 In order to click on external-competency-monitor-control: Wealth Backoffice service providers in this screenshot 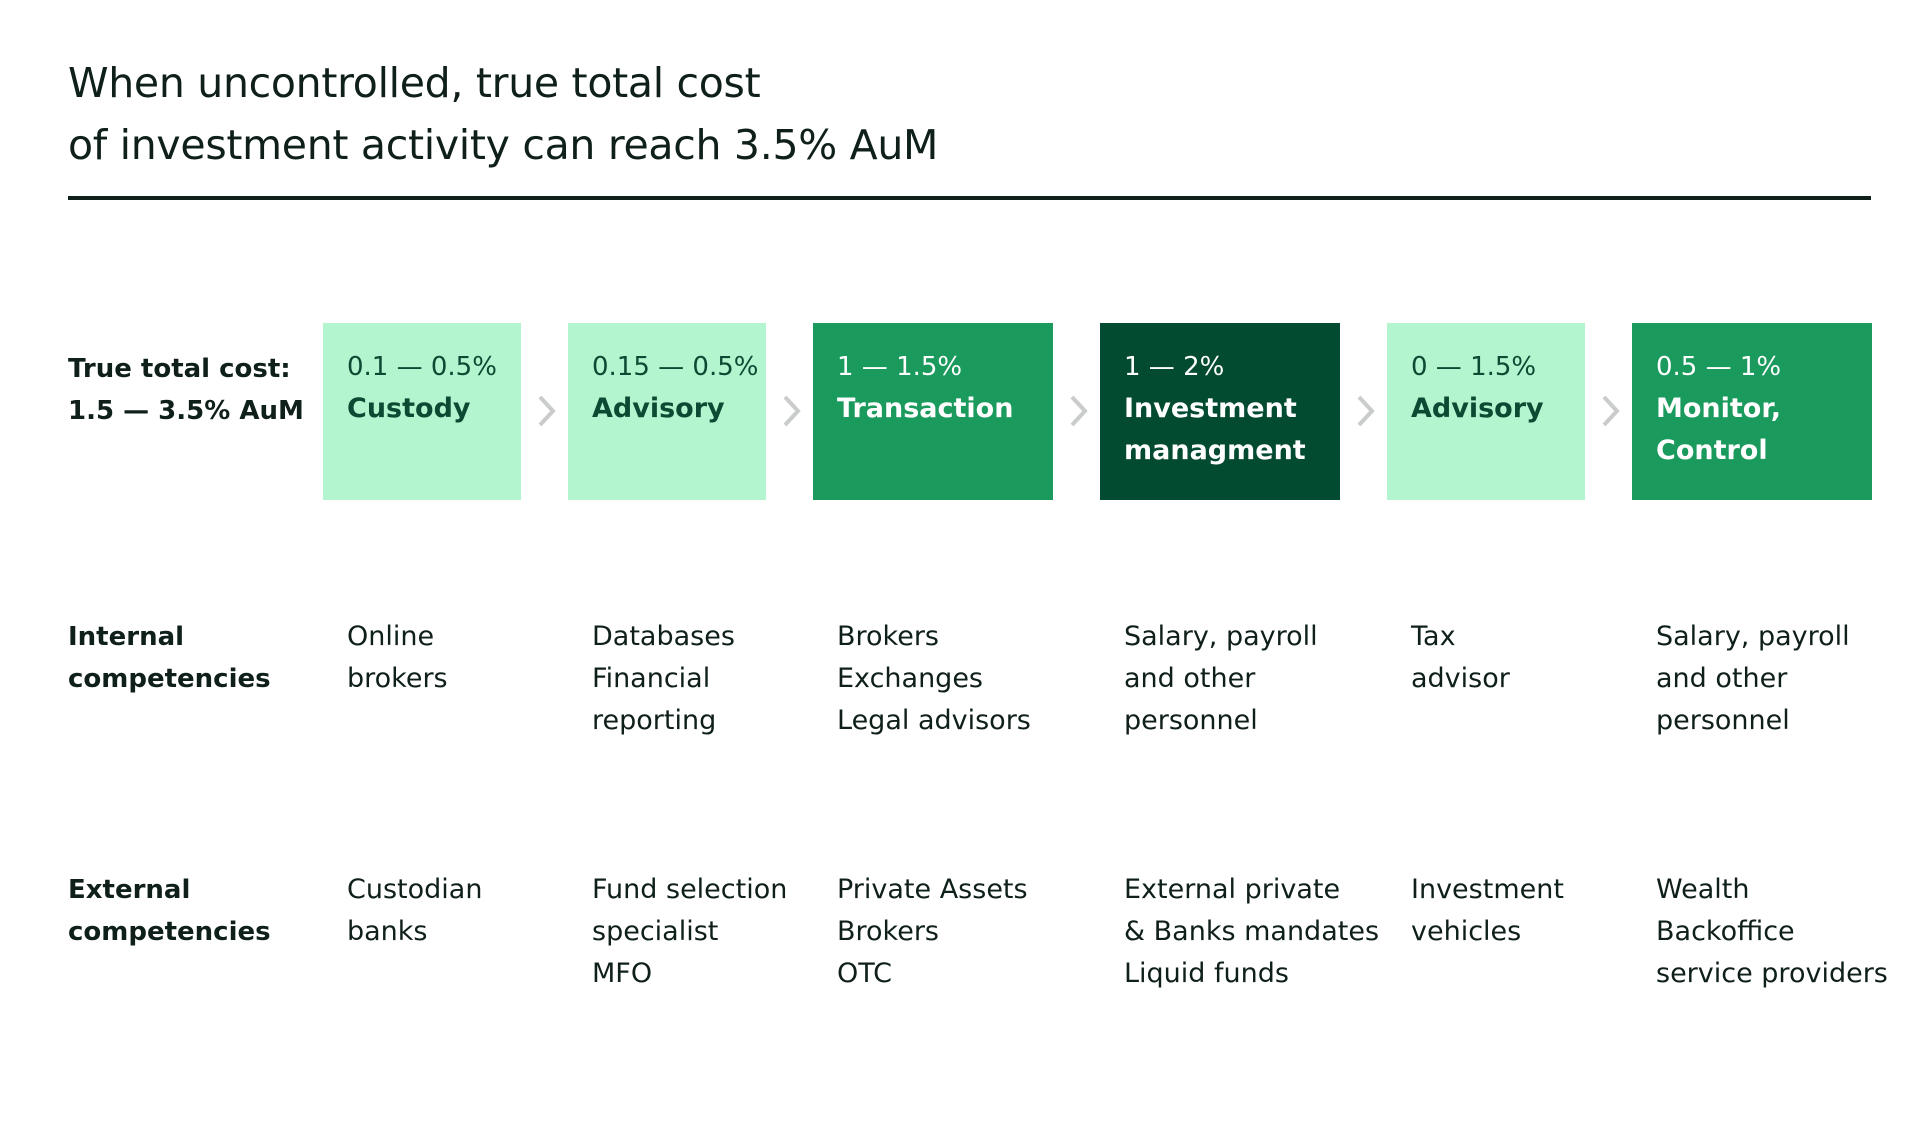, I will do `click(1772, 931)`.